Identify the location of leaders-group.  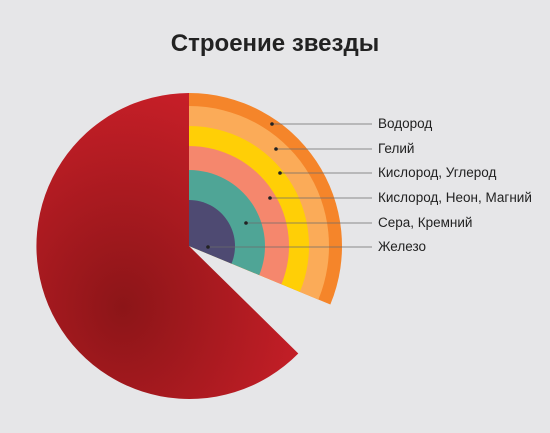
(289, 185).